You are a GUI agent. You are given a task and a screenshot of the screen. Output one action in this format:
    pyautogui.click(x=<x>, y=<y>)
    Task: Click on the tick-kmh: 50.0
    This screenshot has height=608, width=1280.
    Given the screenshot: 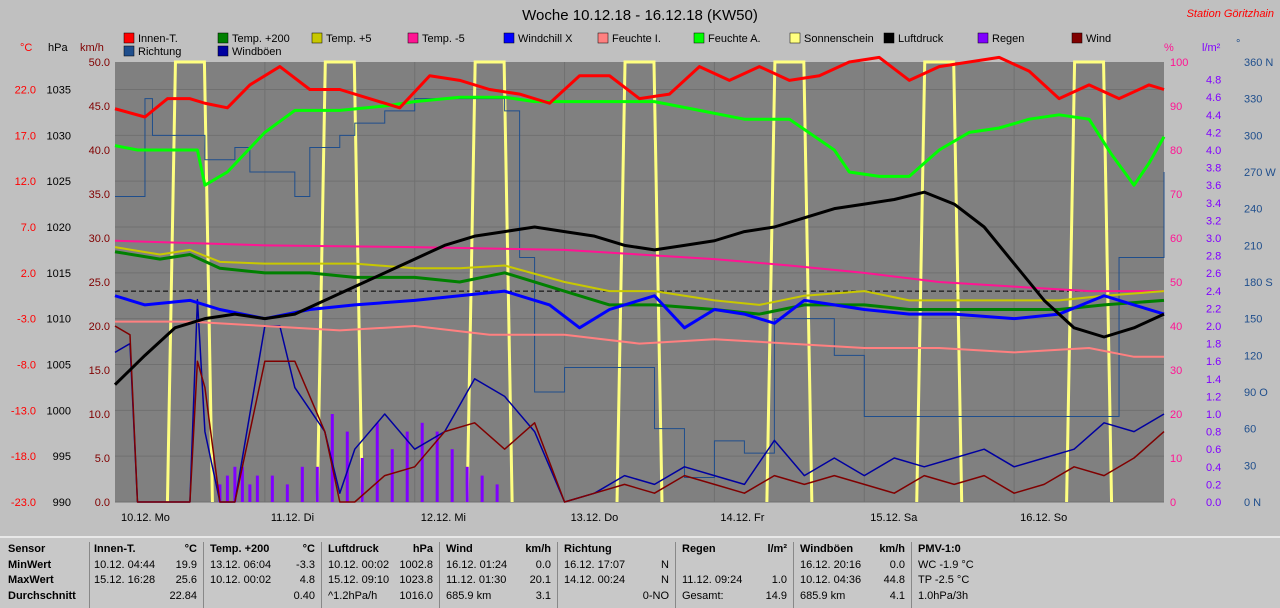 What is the action you would take?
    pyautogui.click(x=99, y=63)
    